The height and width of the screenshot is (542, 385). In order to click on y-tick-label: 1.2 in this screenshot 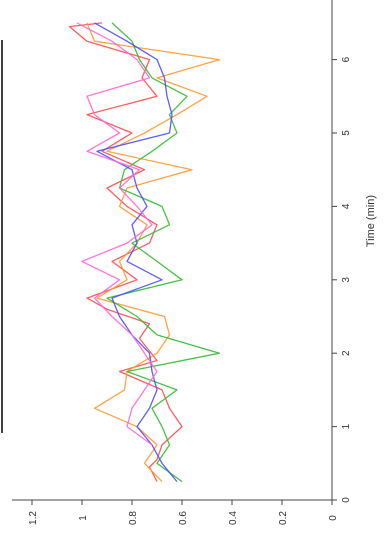, I will do `click(33, 518)`.